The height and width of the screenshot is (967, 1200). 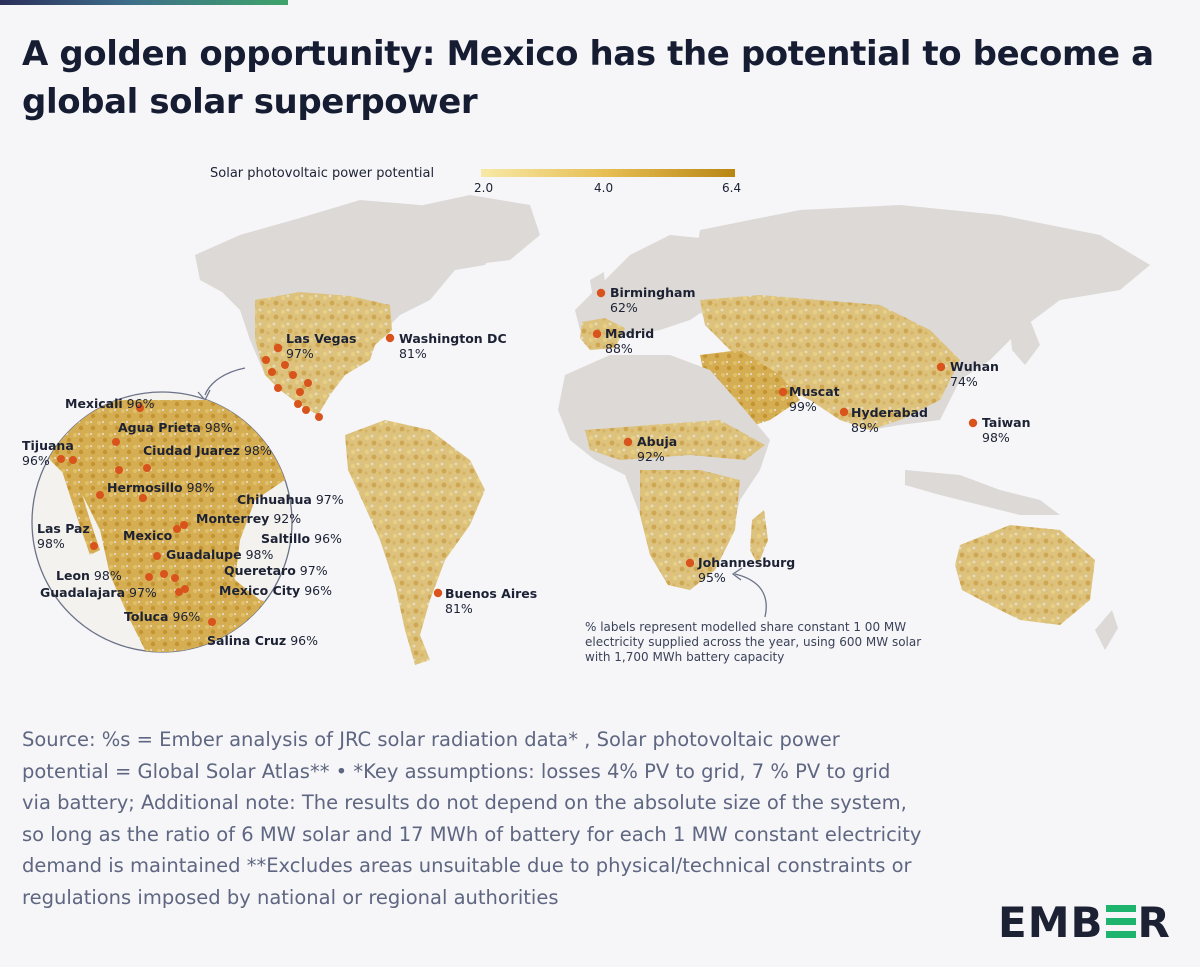 I want to click on inset-dot-tijuana, so click(x=61, y=459).